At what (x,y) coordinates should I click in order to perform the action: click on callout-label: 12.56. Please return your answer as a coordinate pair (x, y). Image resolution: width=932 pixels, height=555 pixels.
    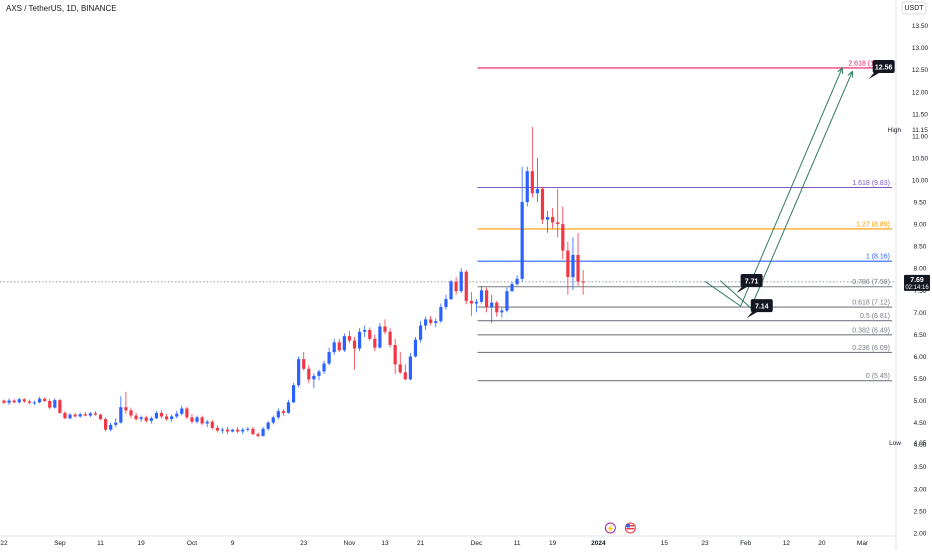
    Looking at the image, I should click on (884, 68).